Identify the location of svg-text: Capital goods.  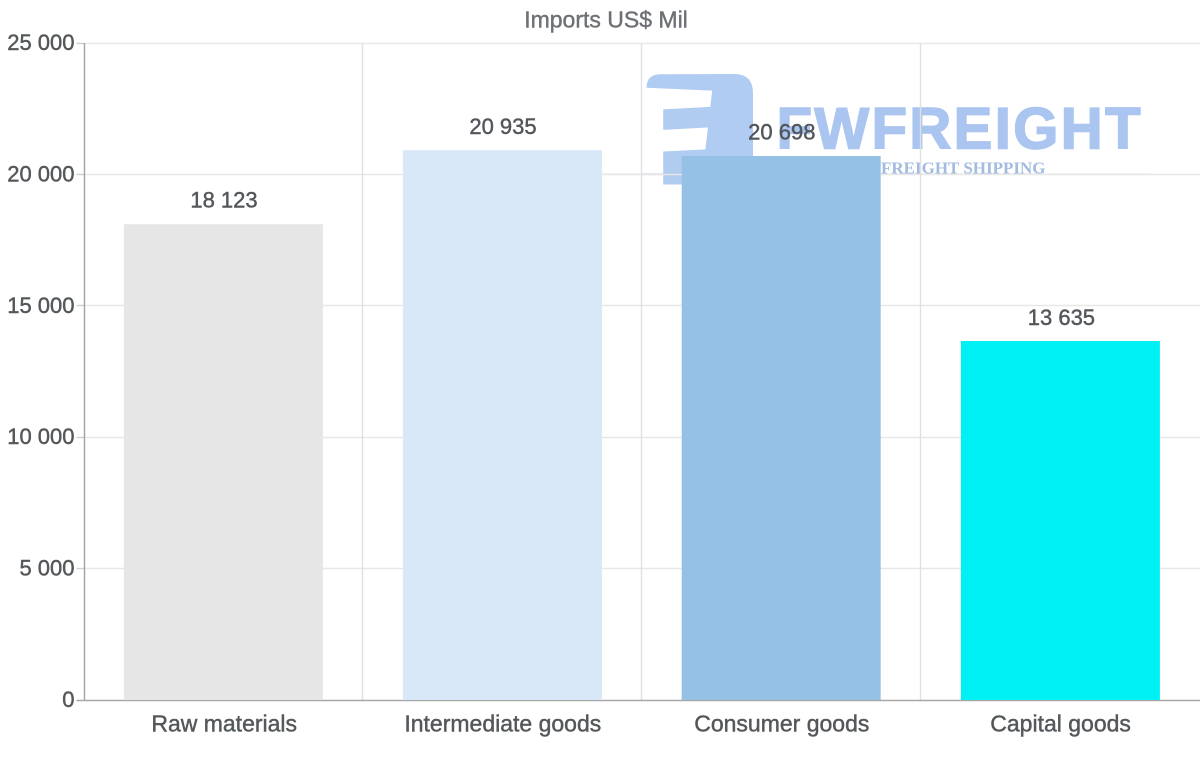
(1060, 724).